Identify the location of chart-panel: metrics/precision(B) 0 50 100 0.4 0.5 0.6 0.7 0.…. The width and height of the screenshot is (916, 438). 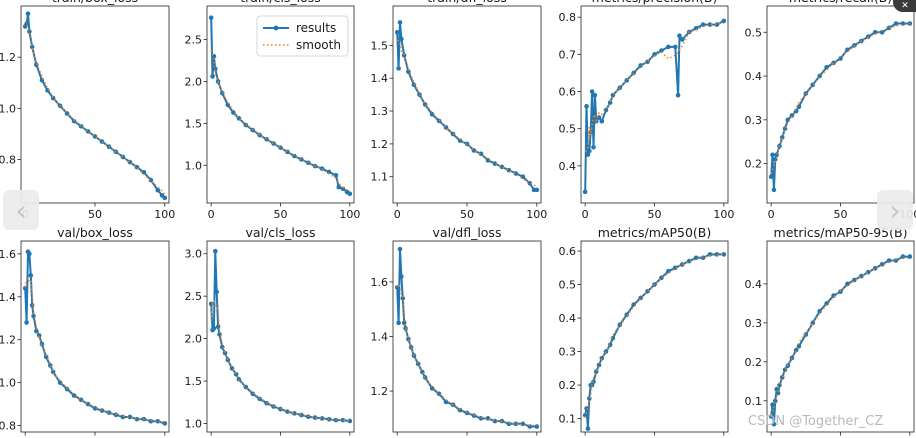
(647, 110).